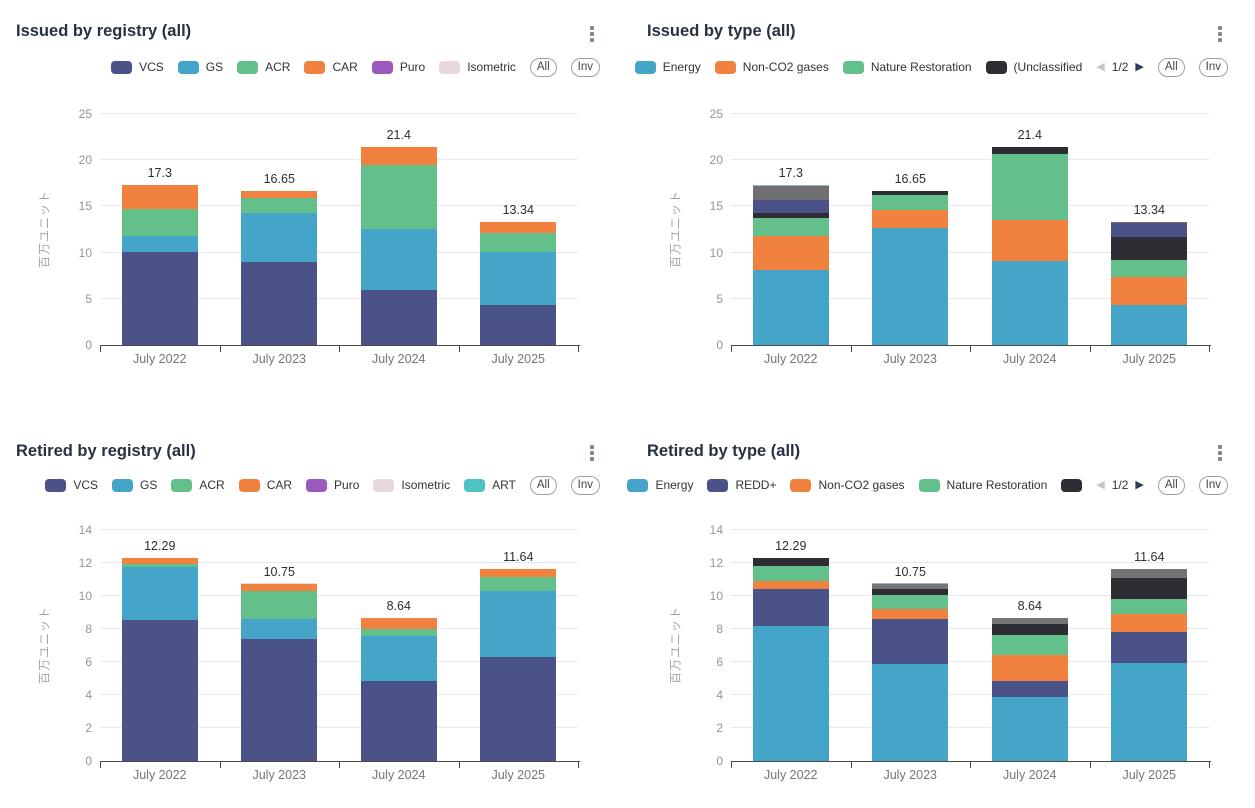 Image resolution: width=1255 pixels, height=808 pixels. I want to click on legend-item-series, so click(1072, 485).